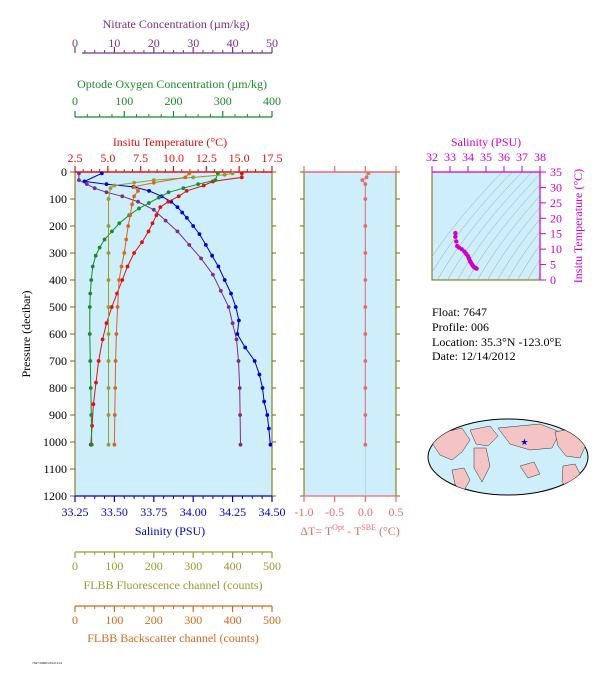 This screenshot has width=608, height=684. What do you see at coordinates (166, 309) in the screenshot?
I see `temperature-line` at bounding box center [166, 309].